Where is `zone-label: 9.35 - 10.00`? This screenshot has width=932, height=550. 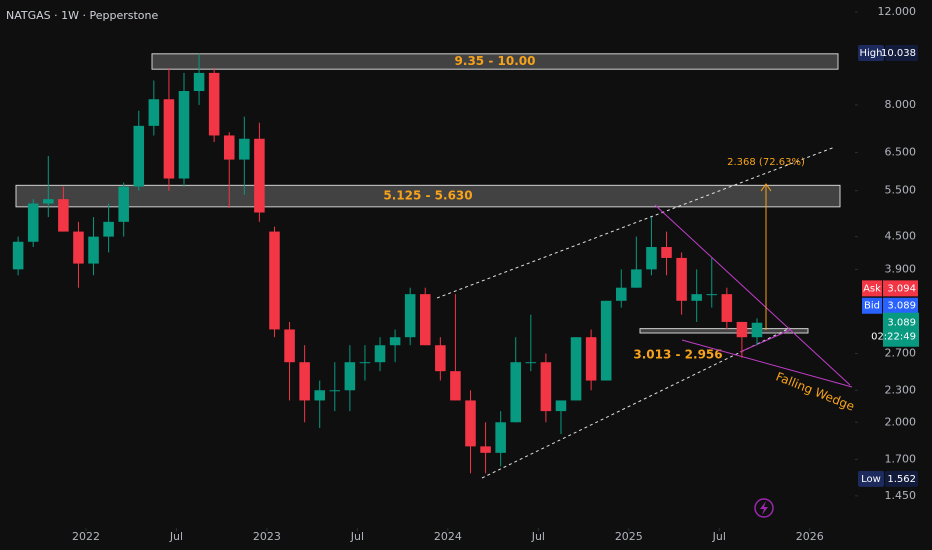 zone-label: 9.35 - 10.00 is located at coordinates (495, 61).